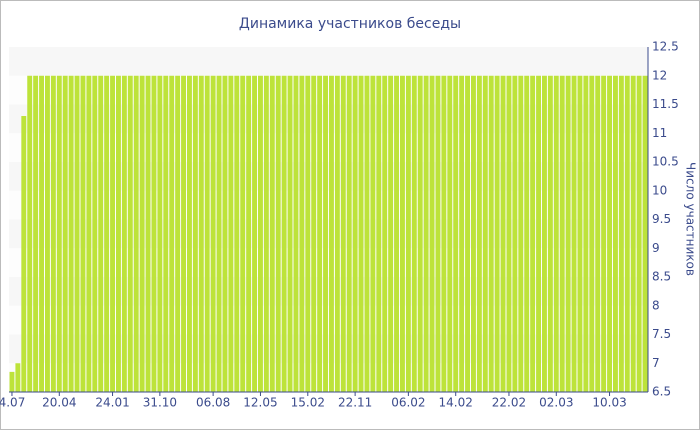 This screenshot has width=700, height=430. What do you see at coordinates (659, 190) in the screenshot?
I see `y-tick-label: 10` at bounding box center [659, 190].